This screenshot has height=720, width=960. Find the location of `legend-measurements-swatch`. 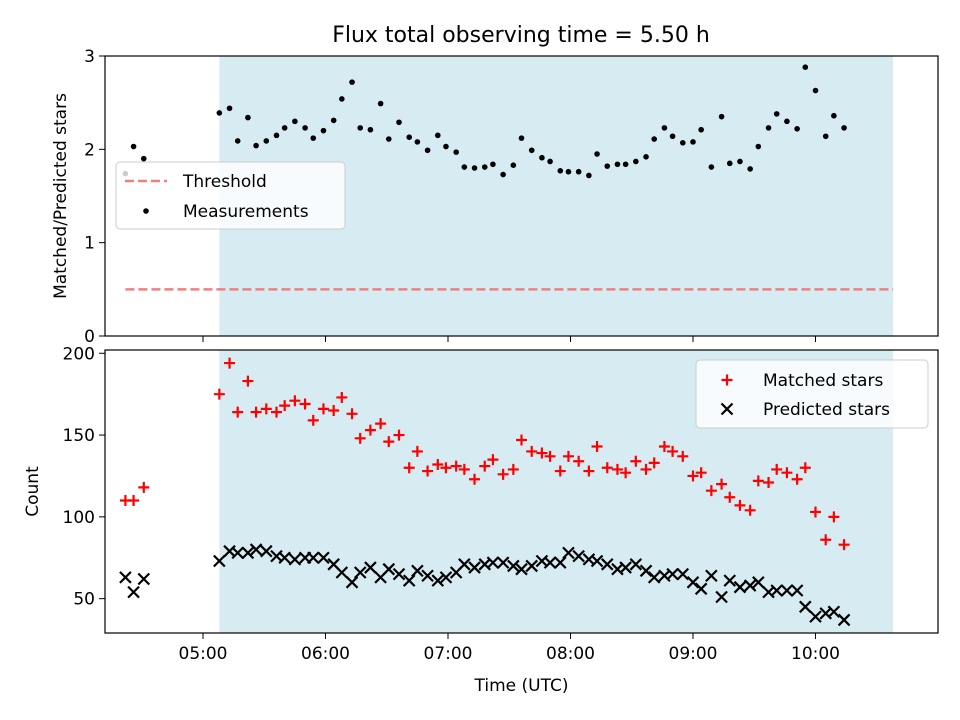

legend-measurements-swatch is located at coordinates (146, 211).